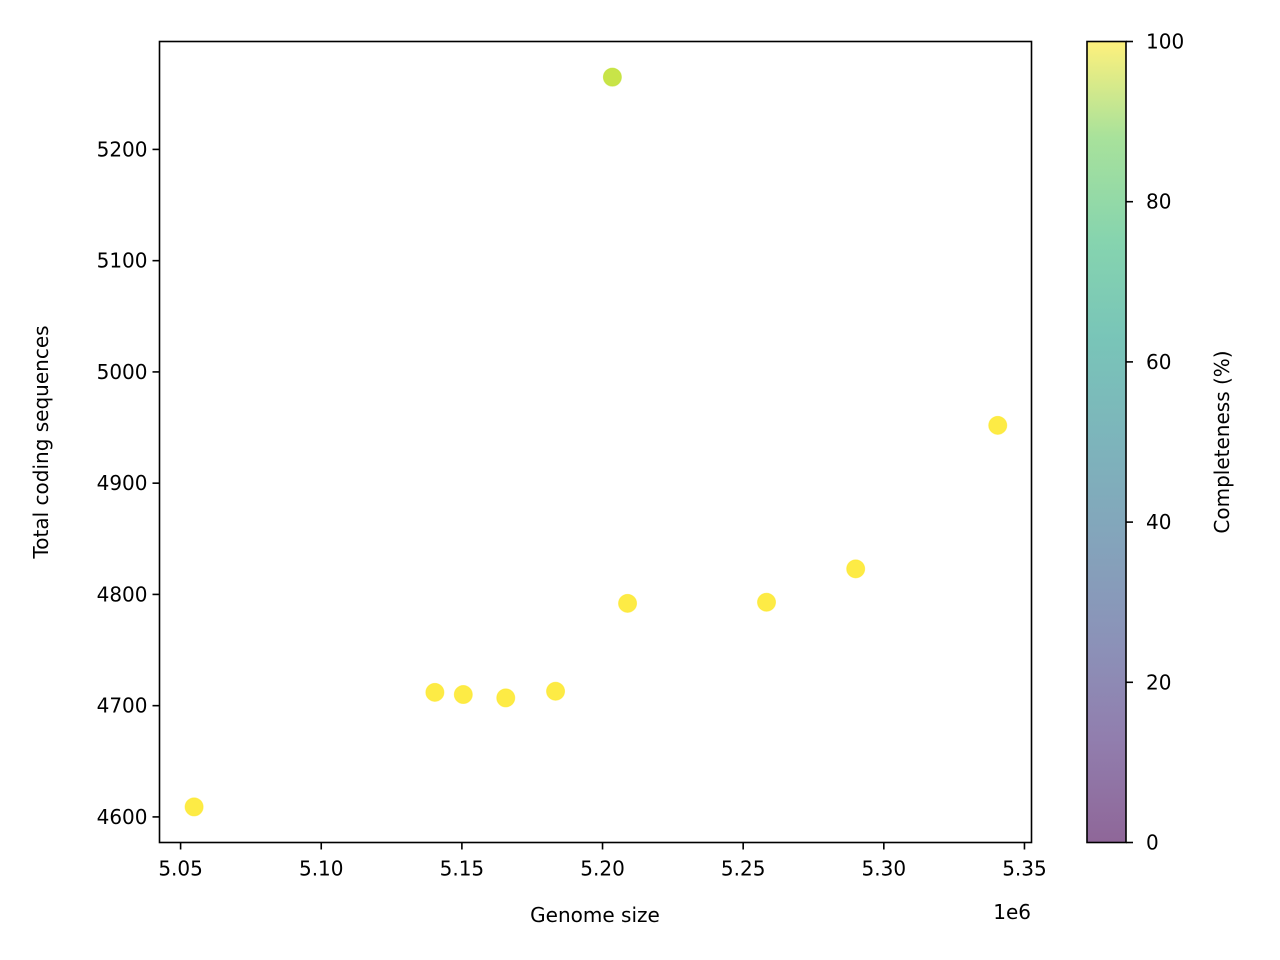  Describe the element at coordinates (1155, 442) in the screenshot. I see `colorbar-ticks: 0 20 40 60 80 100` at that location.